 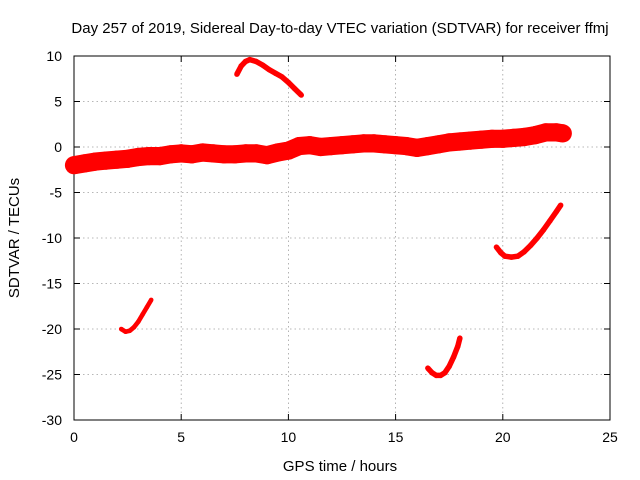 I want to click on series-arc-top, so click(x=269, y=77).